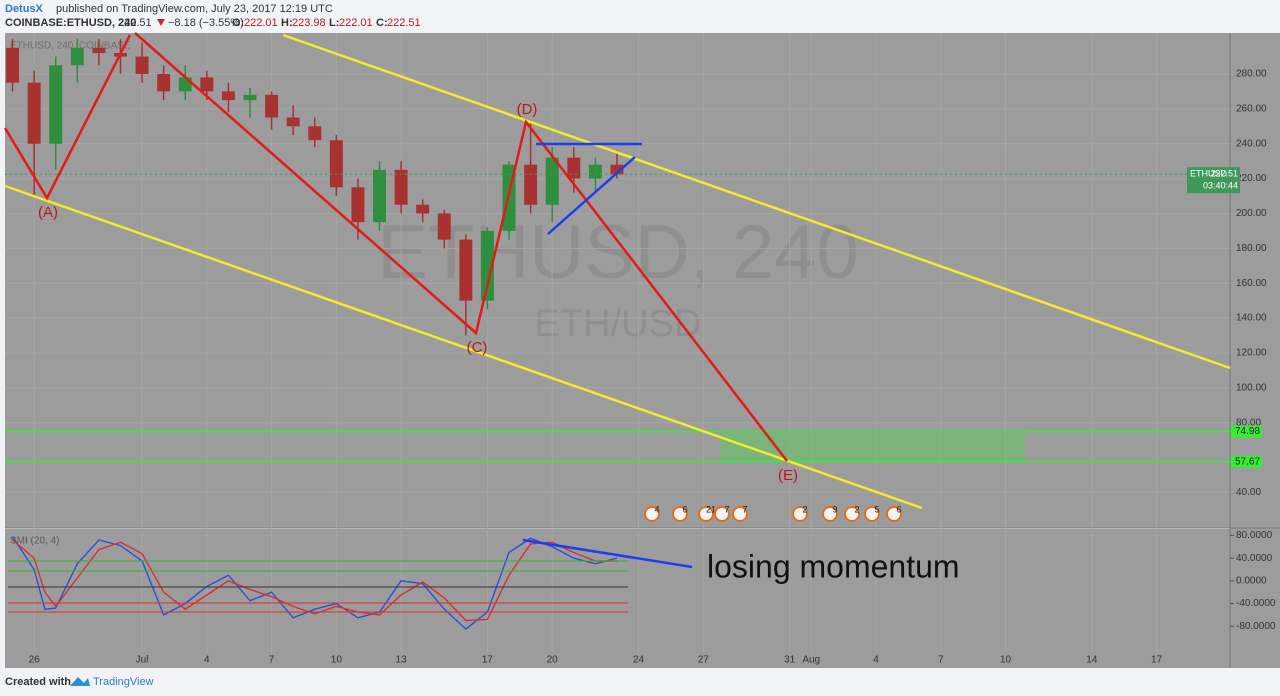  Describe the element at coordinates (477, 347) in the screenshot. I see `label-c: (C)` at that location.